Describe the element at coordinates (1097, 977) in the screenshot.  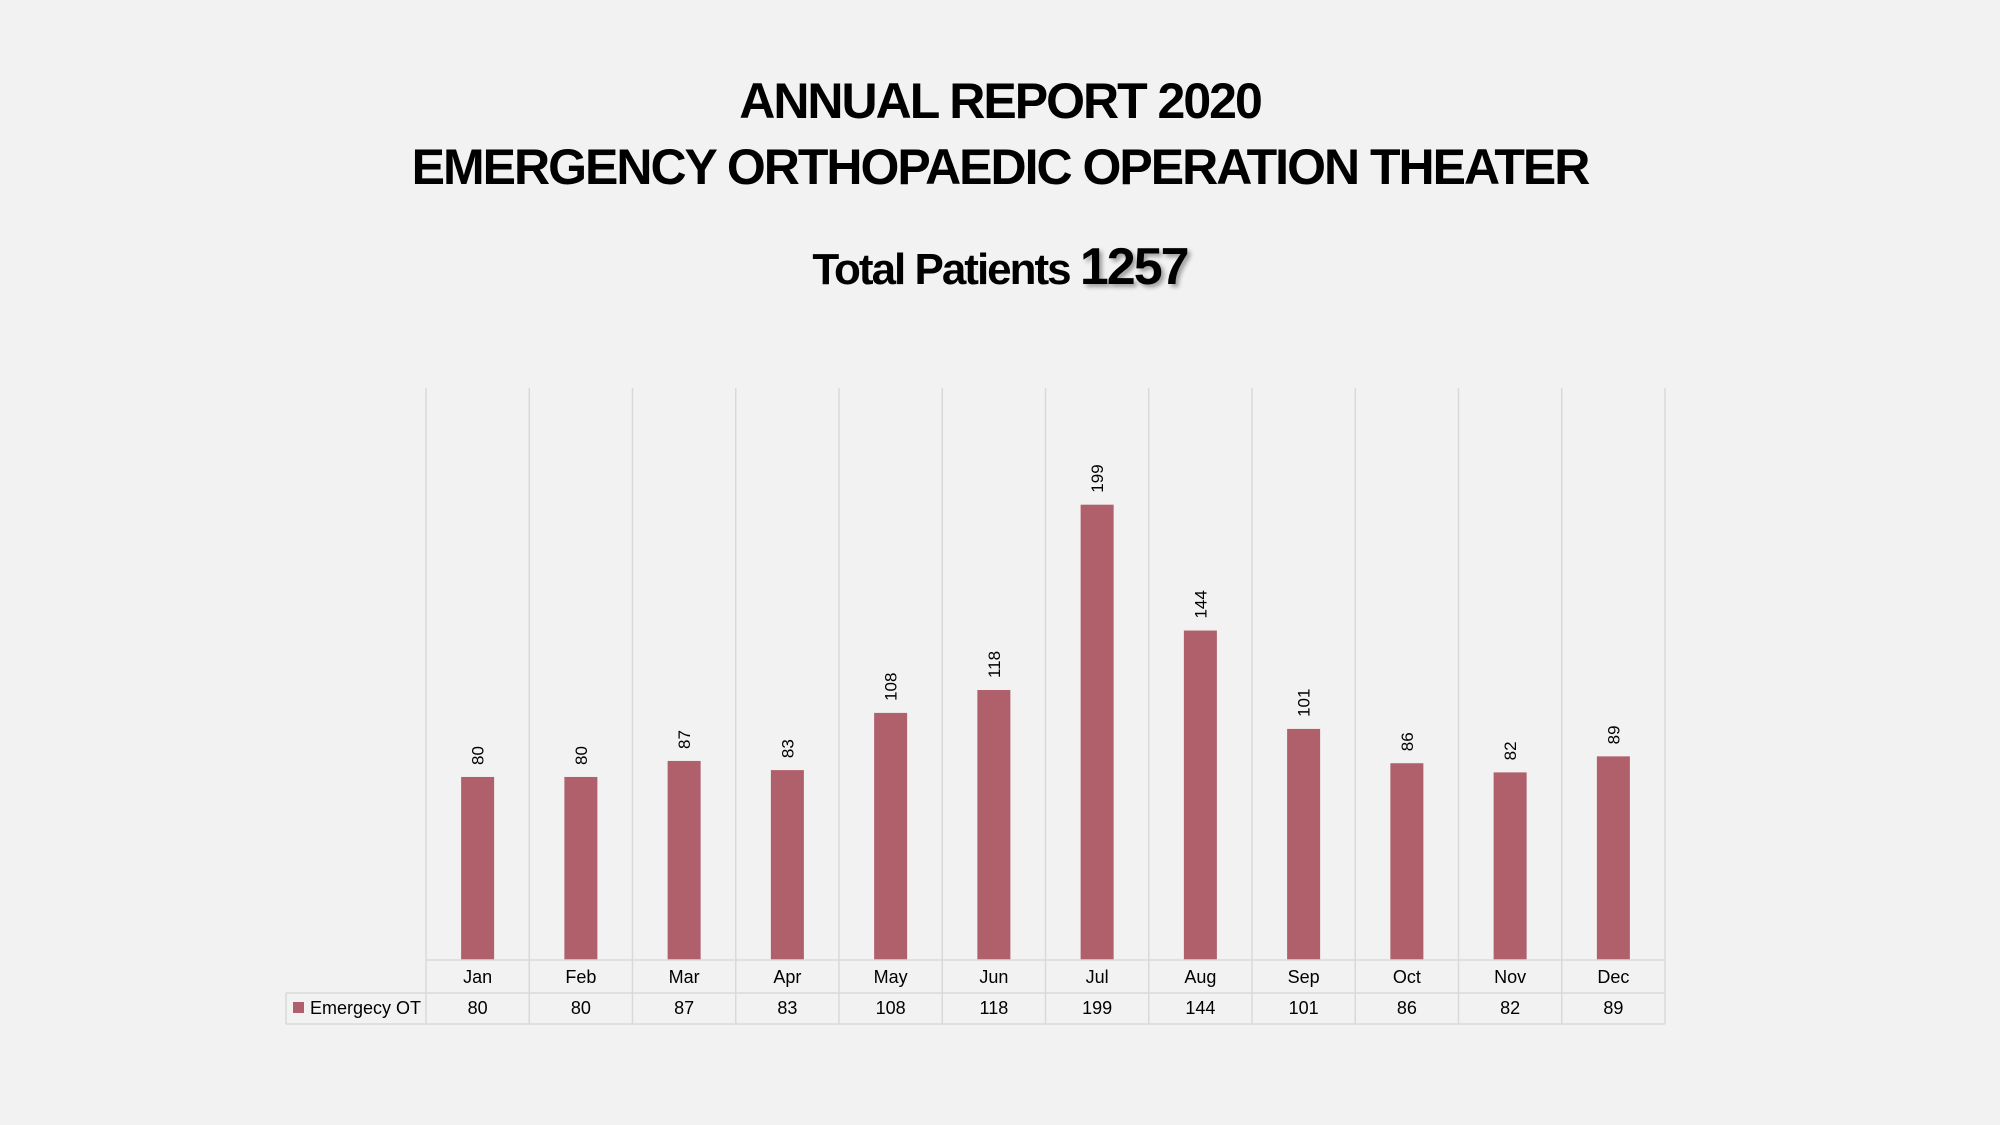
I see `tick-label: Jul` at that location.